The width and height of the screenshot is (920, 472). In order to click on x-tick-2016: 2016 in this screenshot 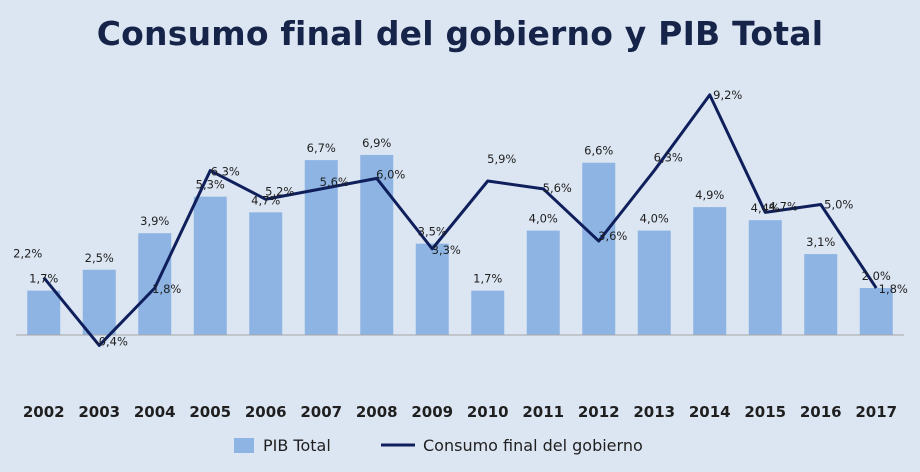, I will do `click(821, 412)`.